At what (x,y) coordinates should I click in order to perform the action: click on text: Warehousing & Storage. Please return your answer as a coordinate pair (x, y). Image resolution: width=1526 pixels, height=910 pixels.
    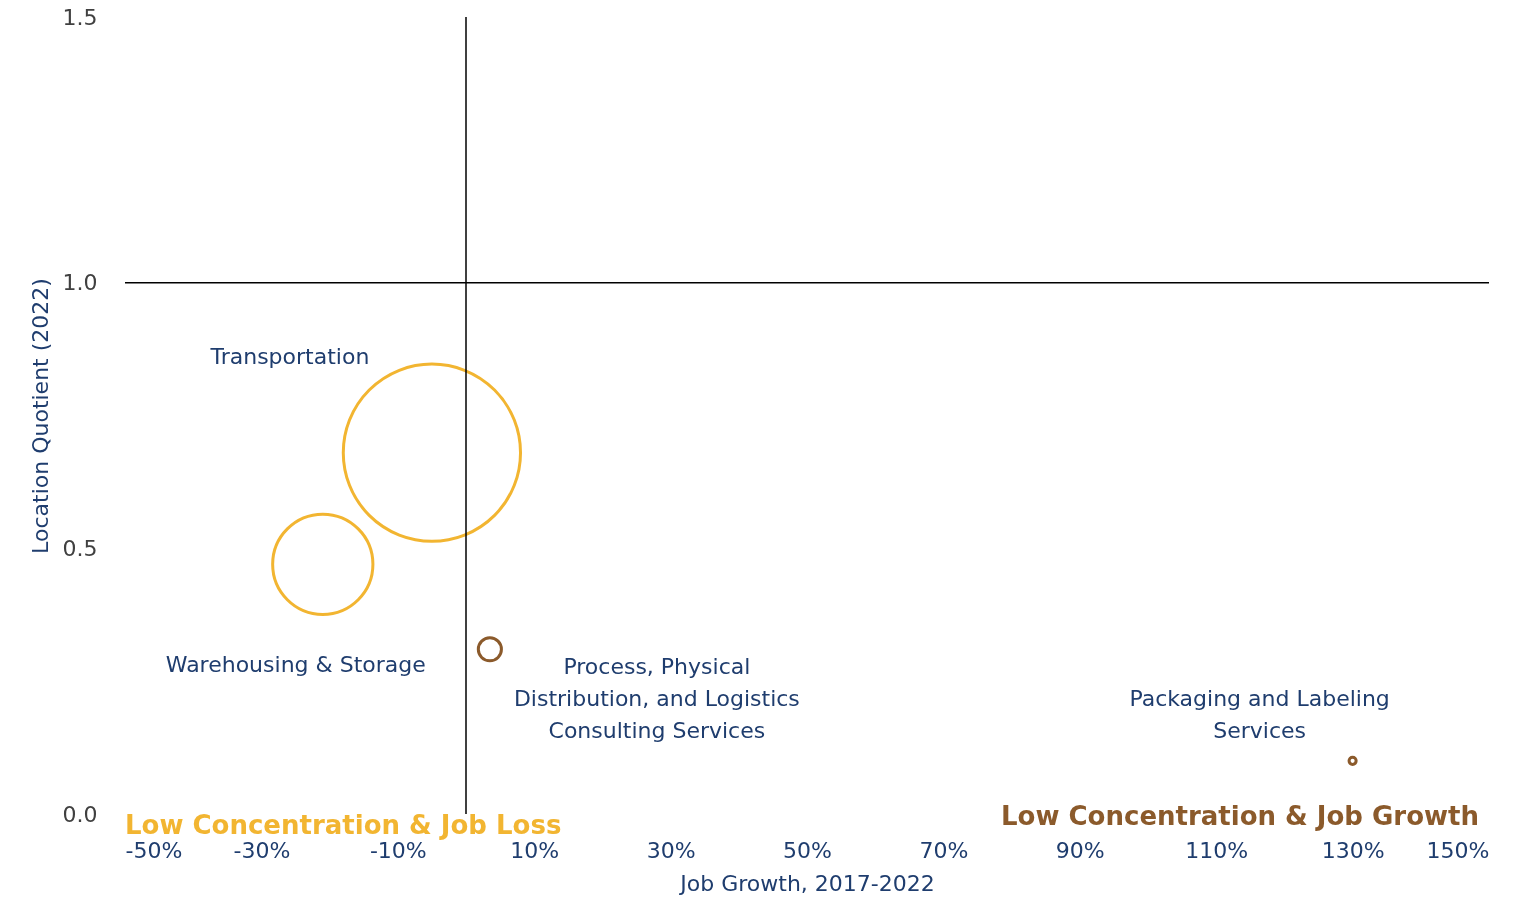
    Looking at the image, I should click on (295, 665).